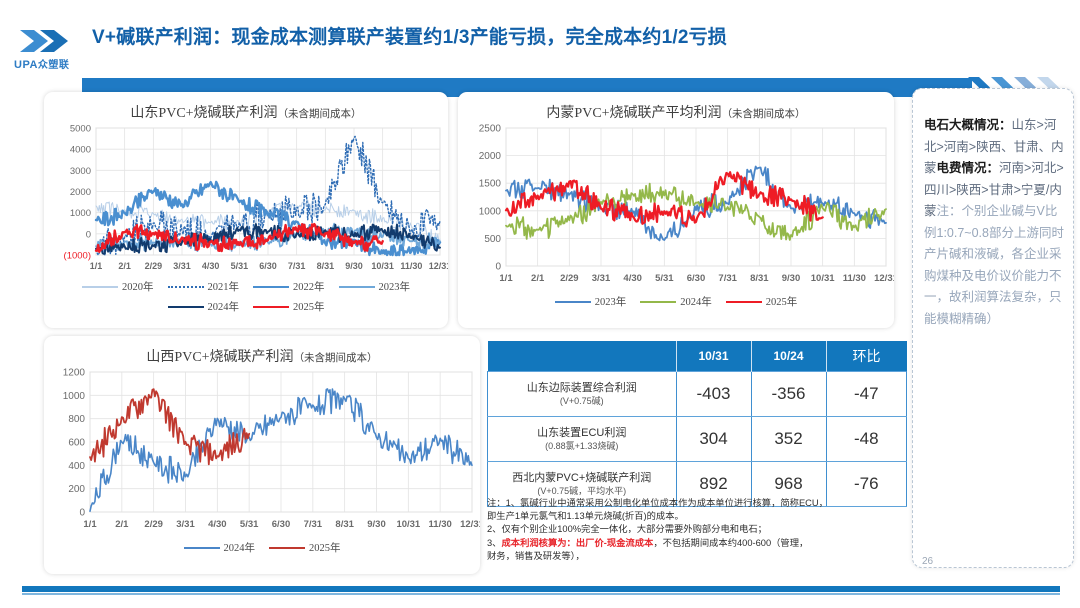  Describe the element at coordinates (788, 356) in the screenshot. I see `table-header-date-2: 10/24` at that location.